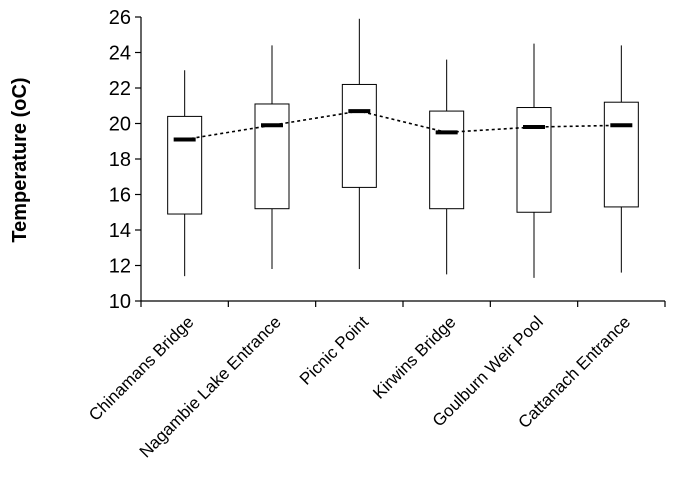 This screenshot has height=503, width=675. Describe the element at coordinates (120, 302) in the screenshot. I see `y-tick-label: 10` at that location.